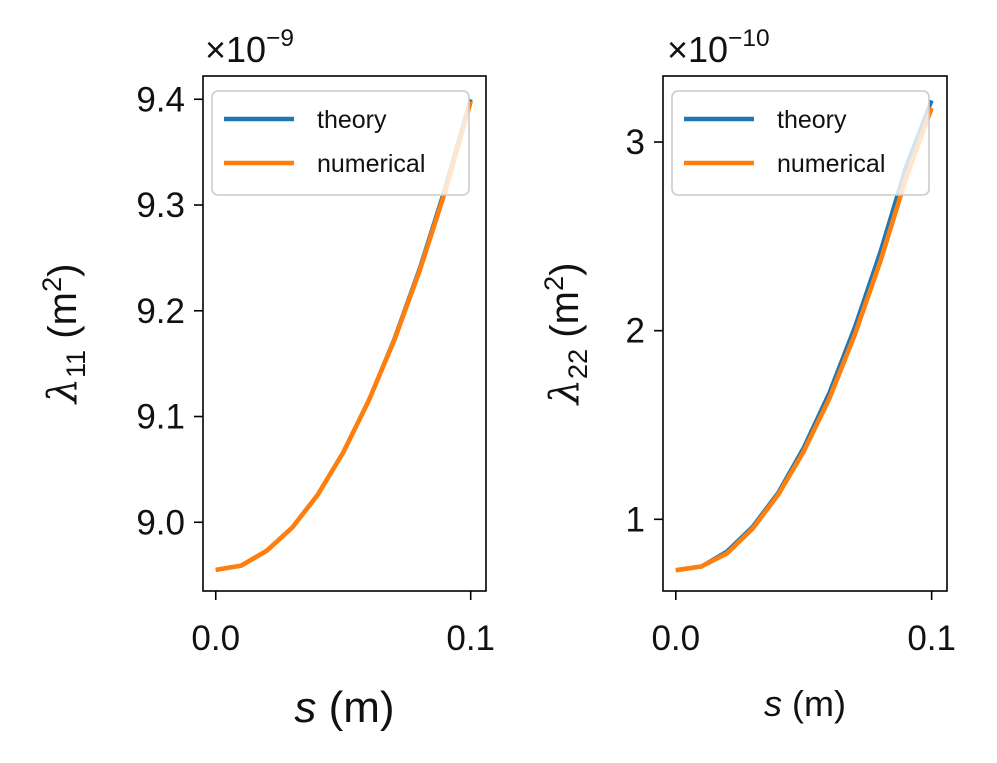  Describe the element at coordinates (565, 335) in the screenshot. I see `y-axis-label: λ22 (m2)` at that location.